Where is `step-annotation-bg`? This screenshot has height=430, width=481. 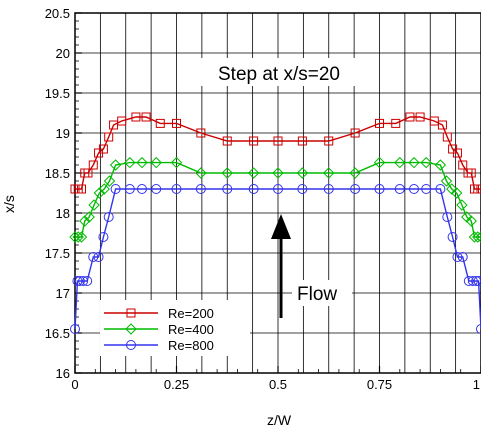 step-annotation-bg is located at coordinates (278, 72).